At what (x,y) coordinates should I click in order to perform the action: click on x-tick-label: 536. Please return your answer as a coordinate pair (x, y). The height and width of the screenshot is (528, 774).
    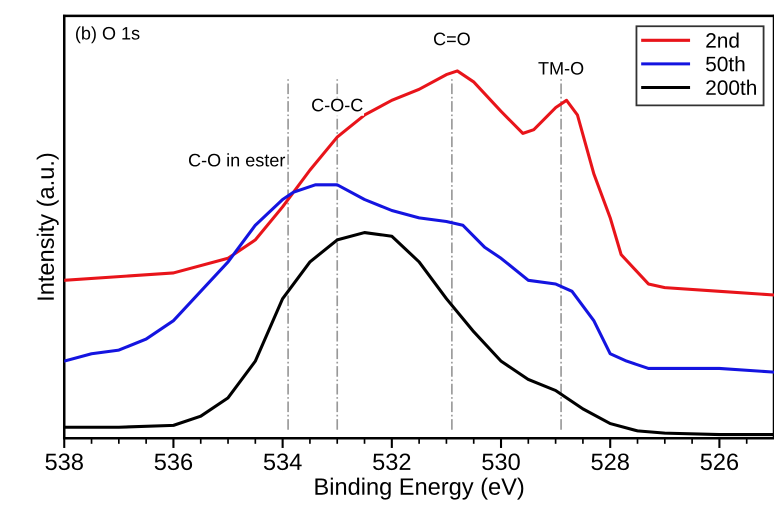
    Looking at the image, I should click on (173, 461).